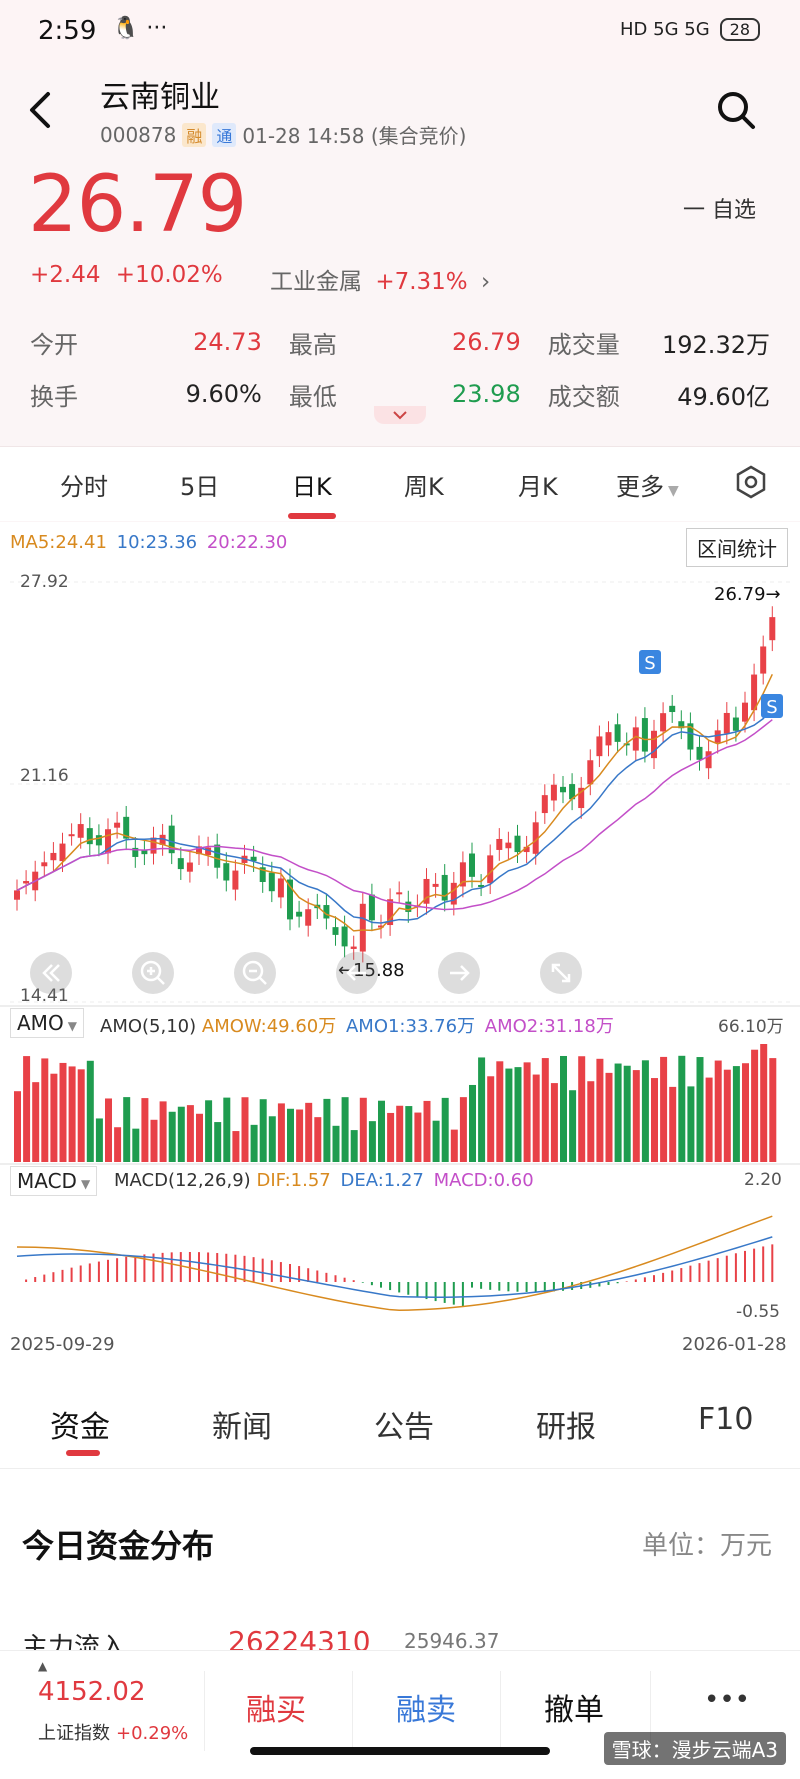 This screenshot has height=1779, width=800. Describe the element at coordinates (312, 487) in the screenshot. I see `tab-daily-k: 日K` at that location.